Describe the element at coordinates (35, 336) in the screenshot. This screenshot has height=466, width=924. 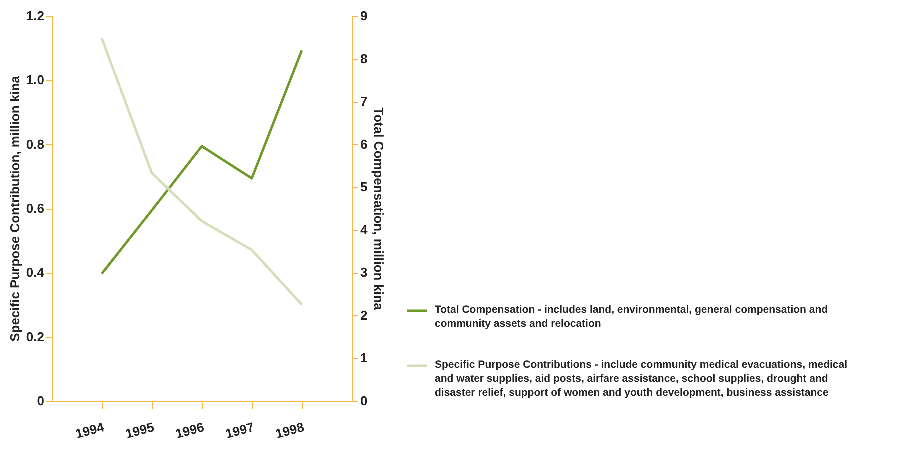
I see `y-tick-label: 0.2` at that location.